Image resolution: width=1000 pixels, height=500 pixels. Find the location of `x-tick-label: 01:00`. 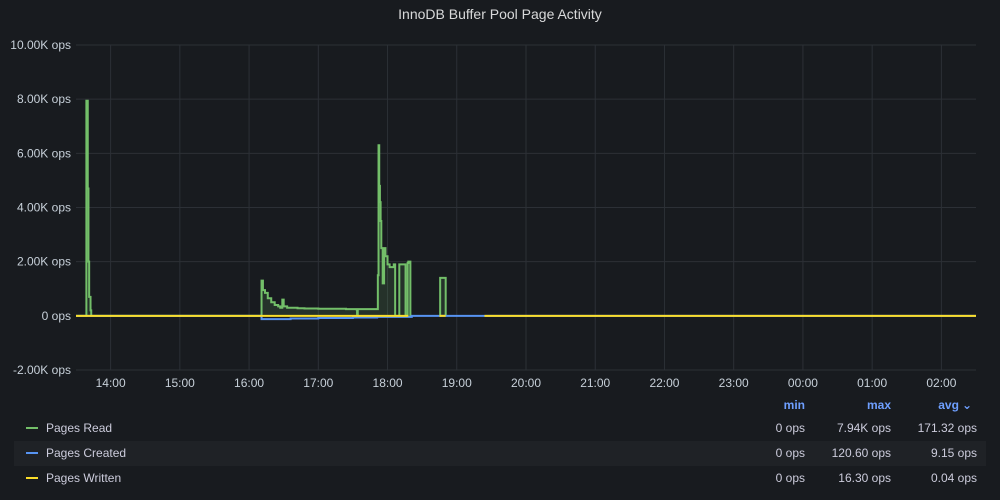

x-tick-label: 01:00 is located at coordinates (872, 383).